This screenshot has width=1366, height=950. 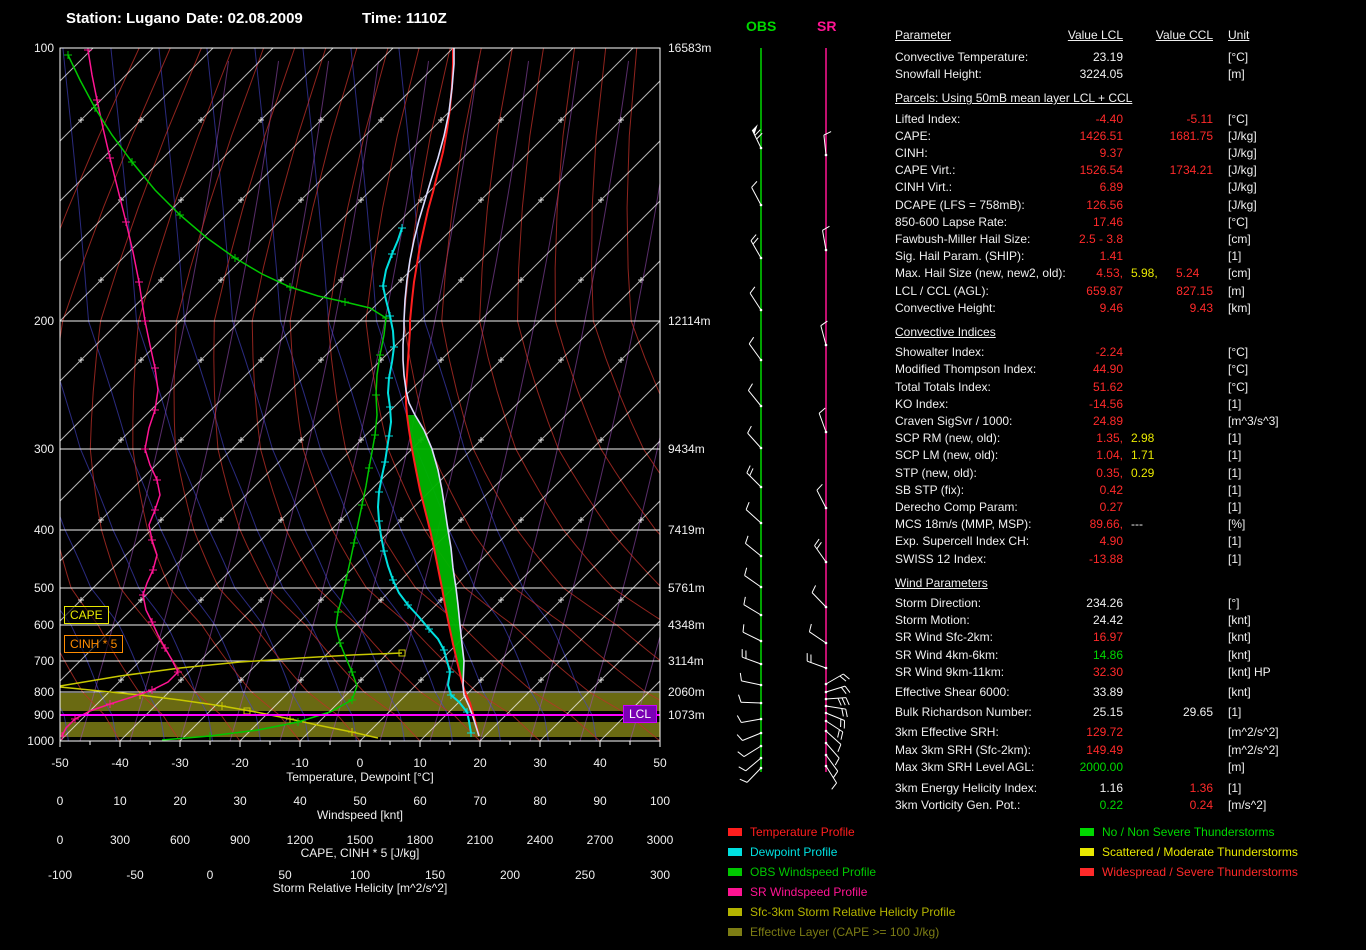 I want to click on parameter-value-lcl: 89.66,, so click(x=1106, y=524).